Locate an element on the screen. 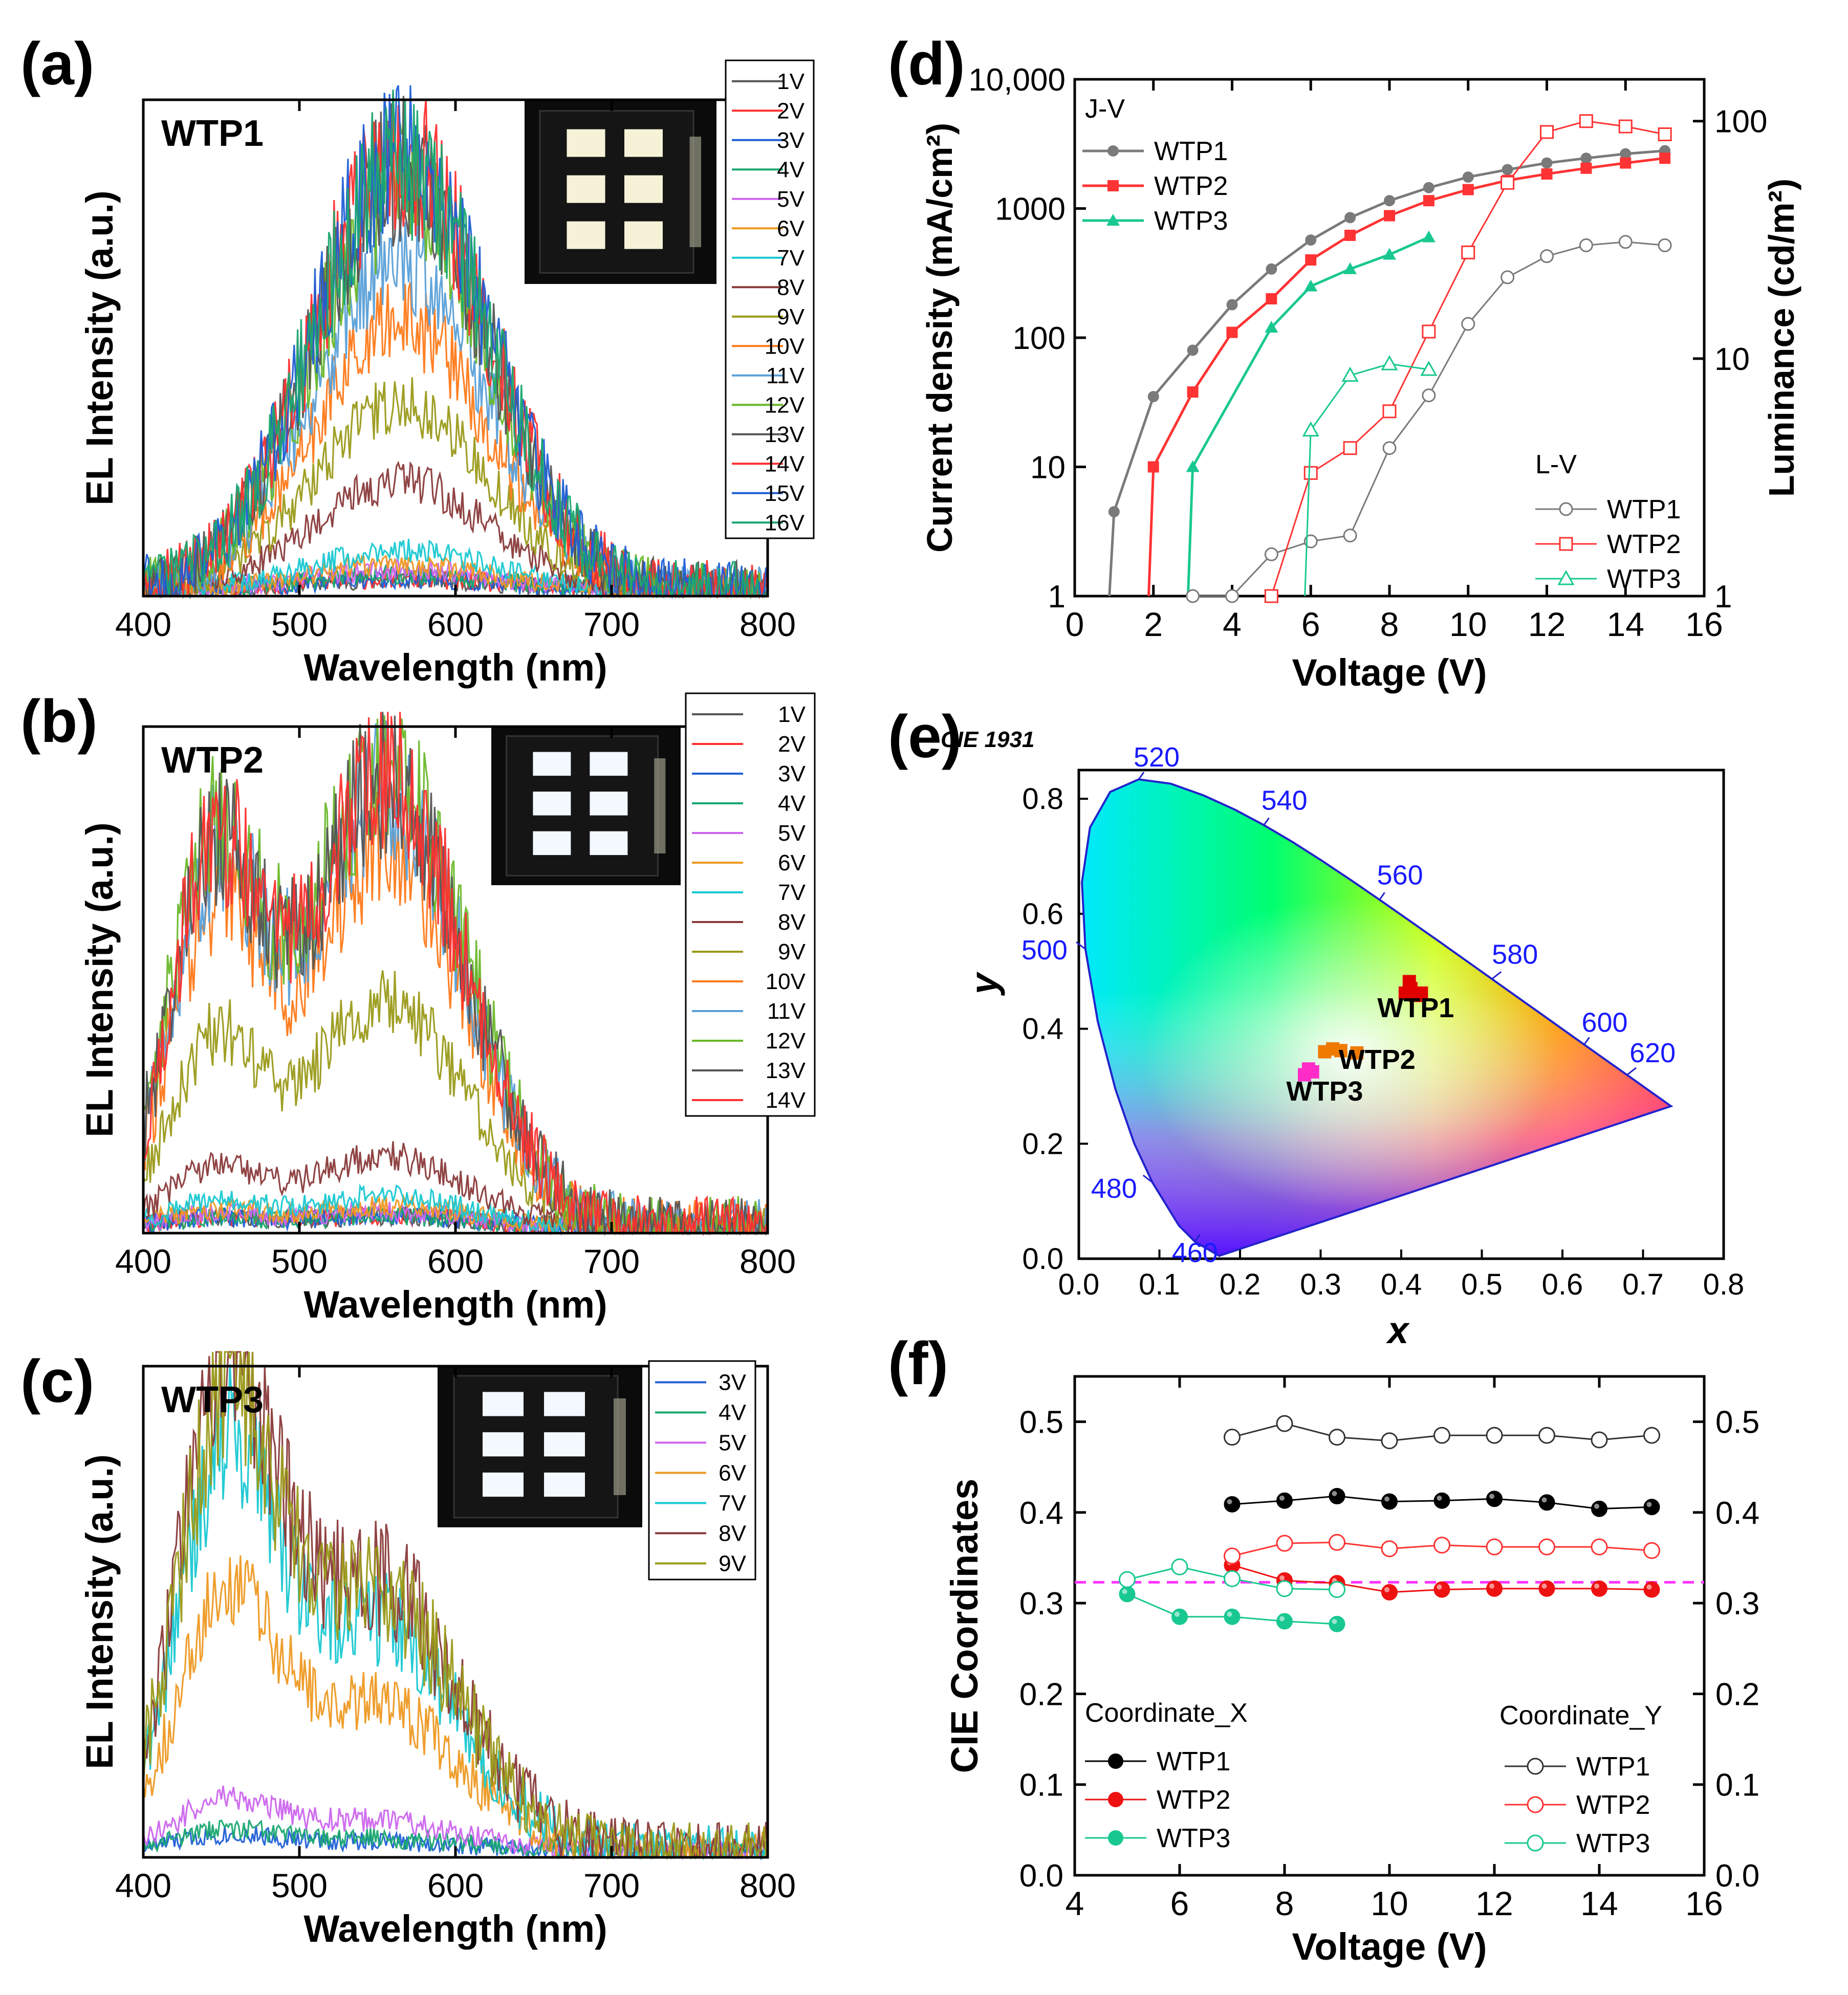  x-tick-label: 6 is located at coordinates (1310, 624).